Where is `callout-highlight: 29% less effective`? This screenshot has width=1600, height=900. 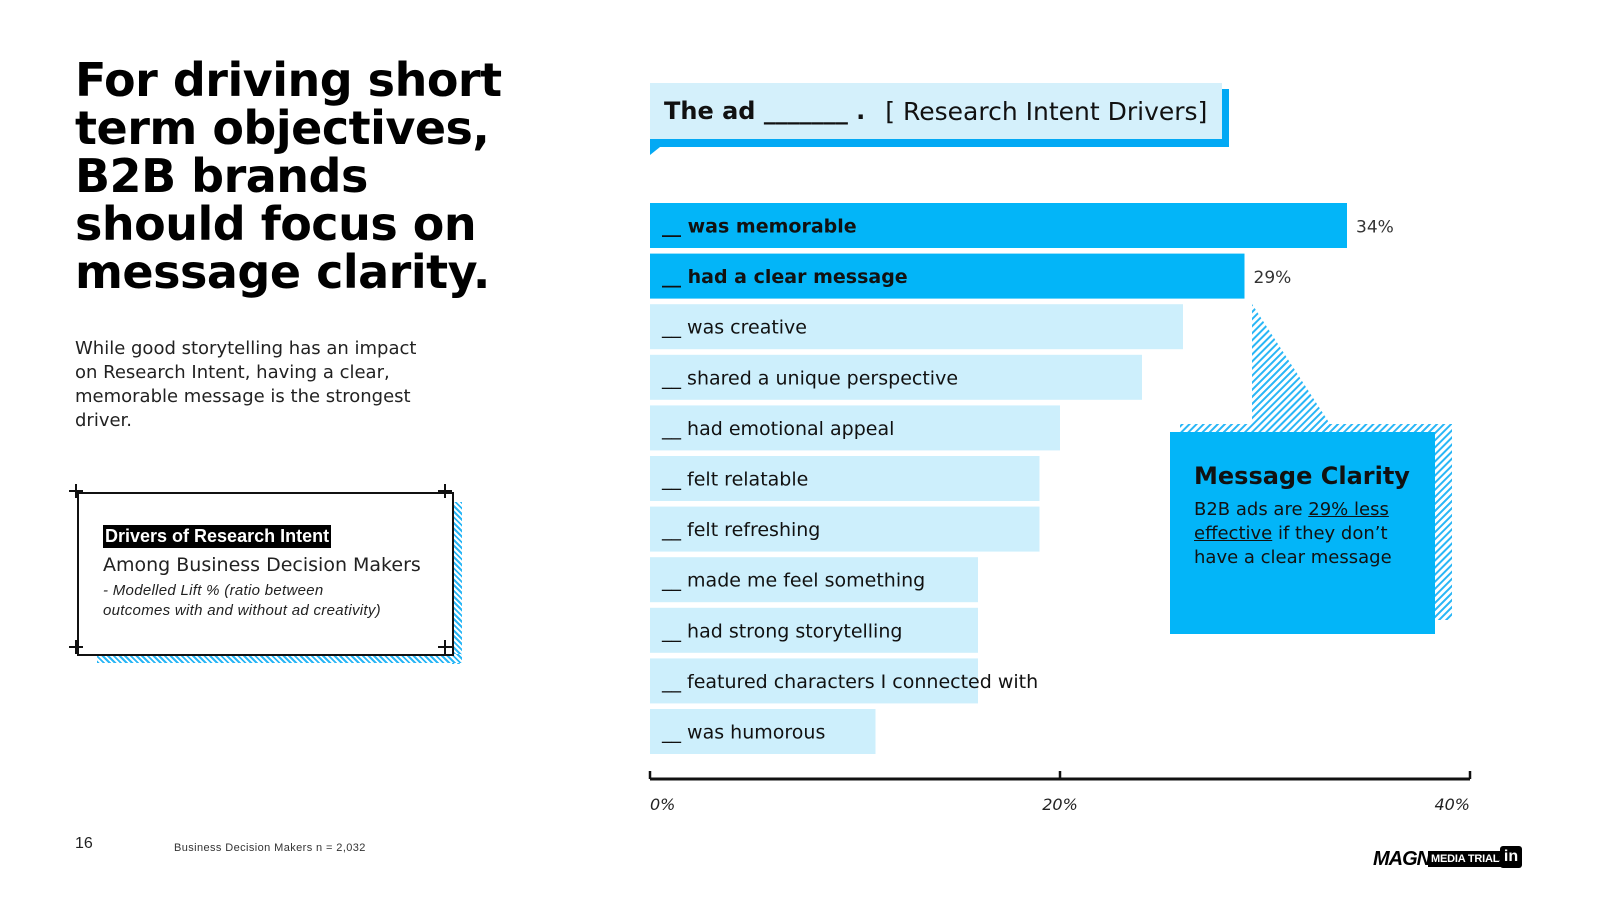 callout-highlight: 29% less effective is located at coordinates (1291, 521).